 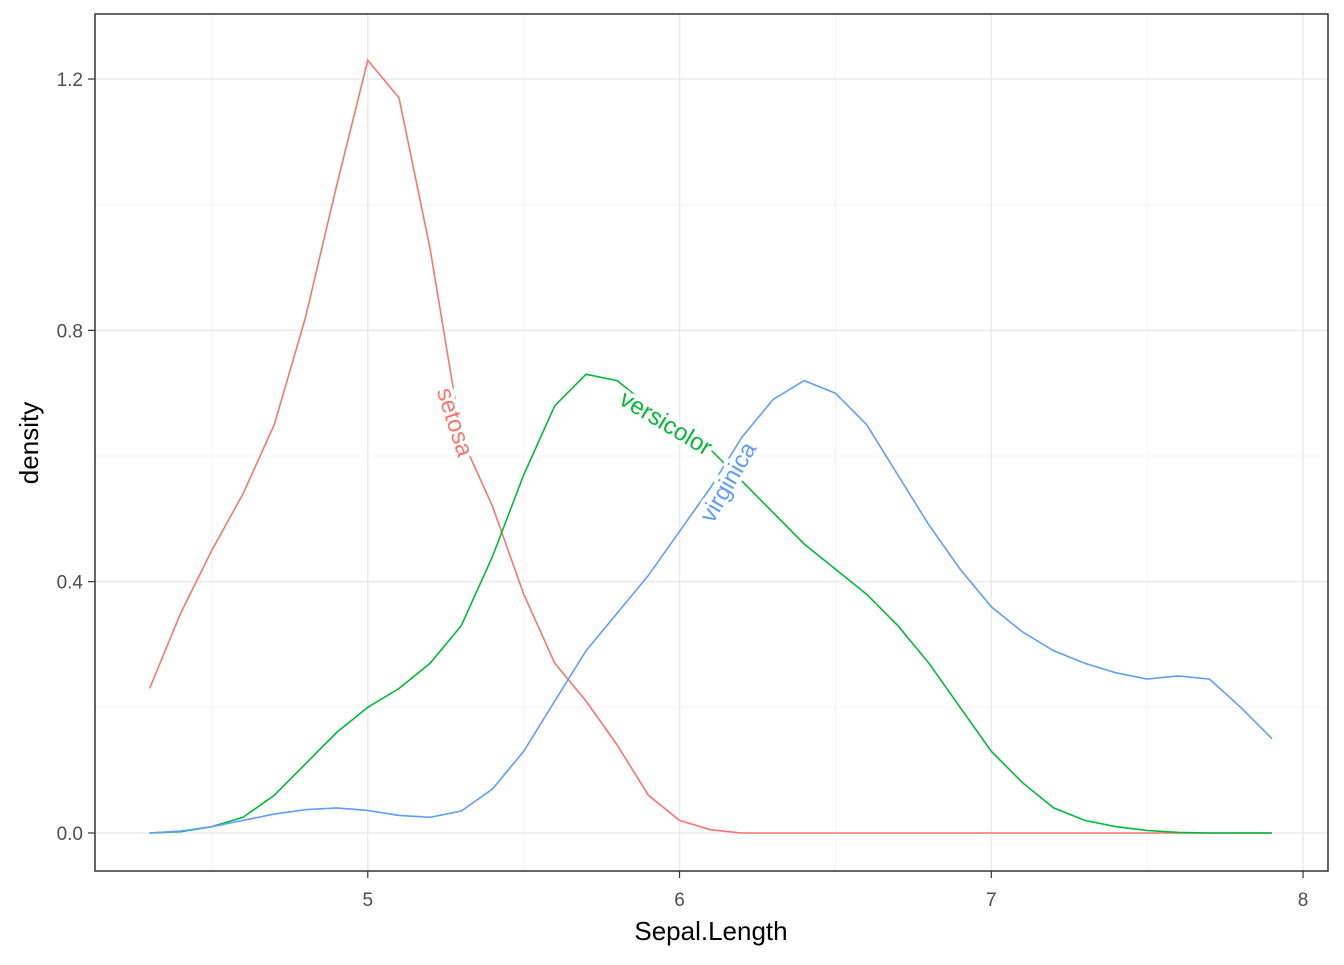 What do you see at coordinates (1303, 900) in the screenshot?
I see `x-tick-label: 8` at bounding box center [1303, 900].